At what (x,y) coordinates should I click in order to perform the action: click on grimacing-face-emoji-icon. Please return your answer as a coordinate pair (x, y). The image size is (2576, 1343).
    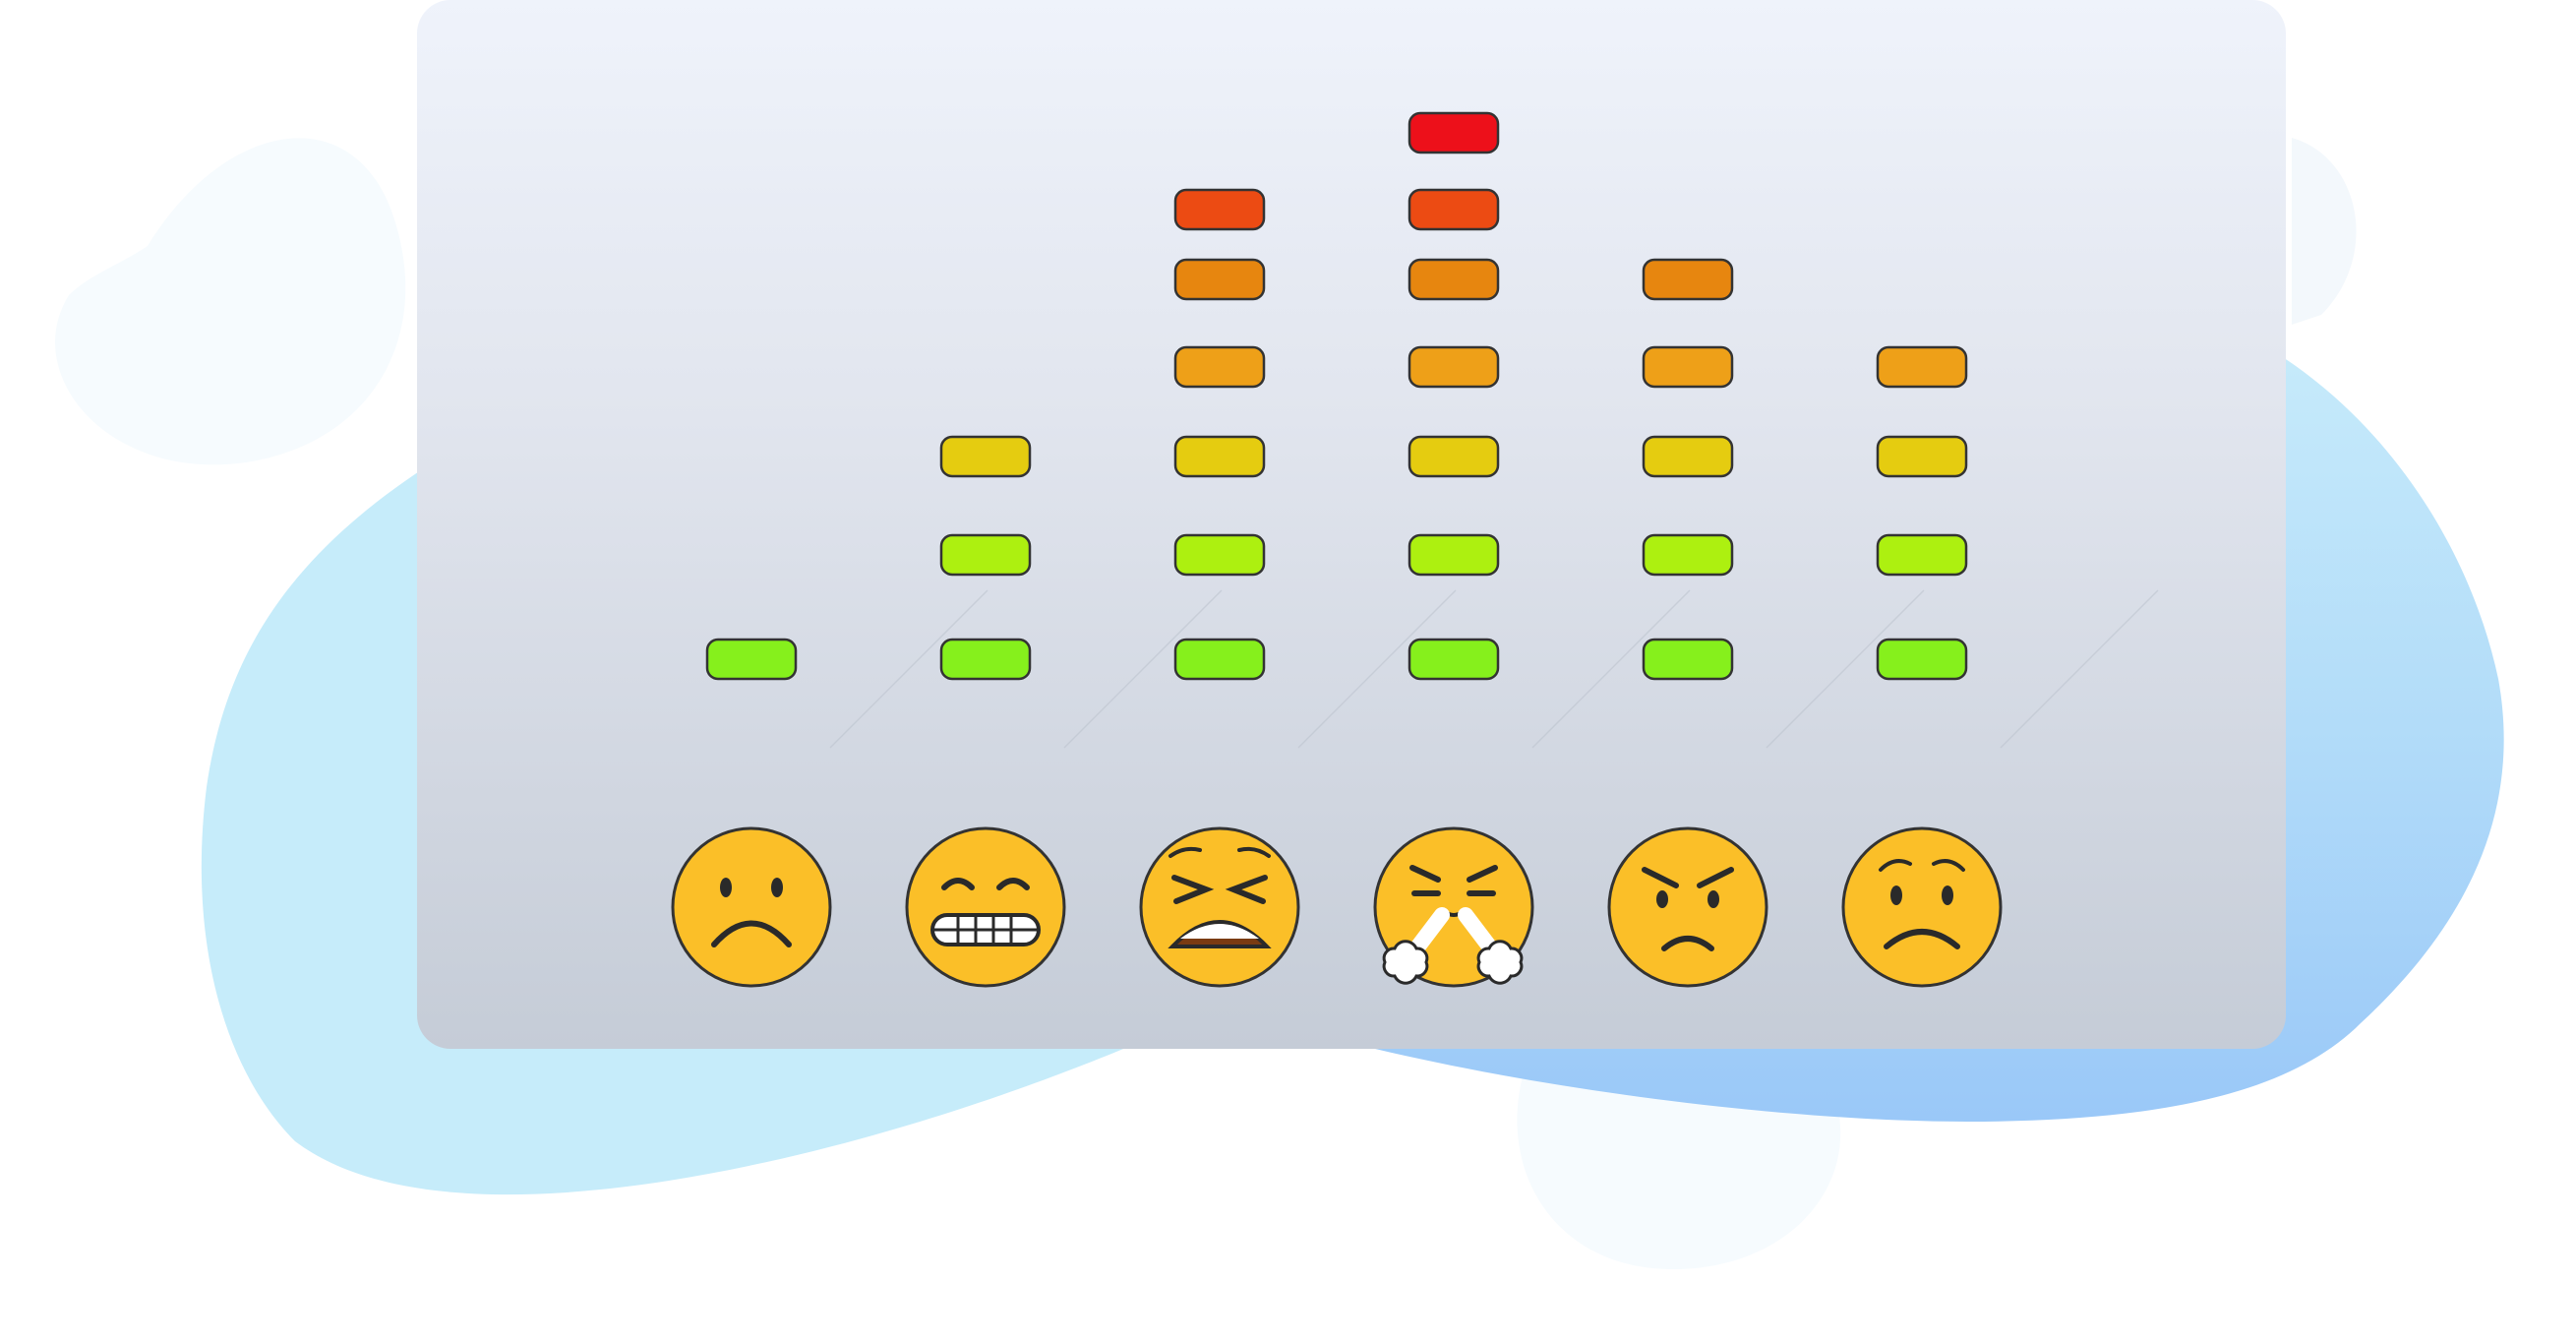
    Looking at the image, I should click on (986, 907).